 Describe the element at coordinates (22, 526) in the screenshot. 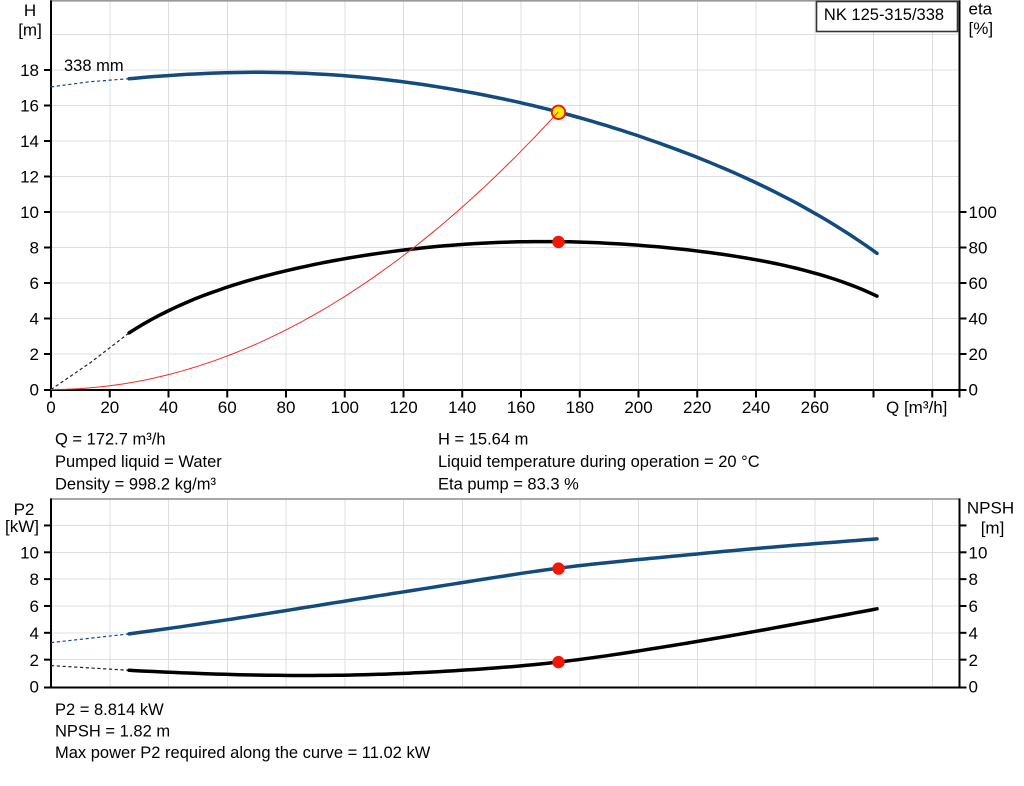

I see `svg-text: [kW]` at that location.